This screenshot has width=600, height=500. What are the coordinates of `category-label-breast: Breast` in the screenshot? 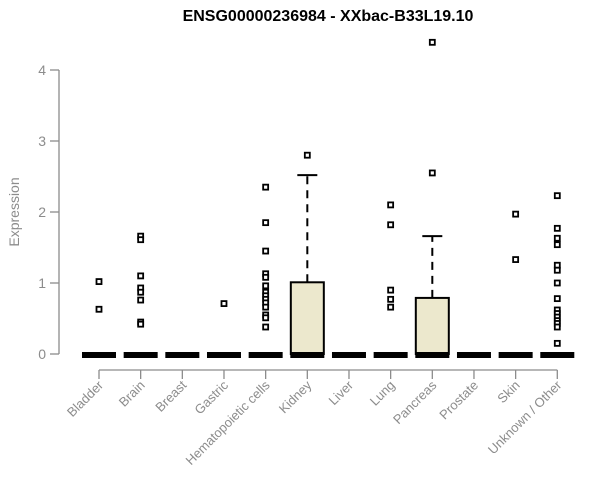 It's located at (170, 395).